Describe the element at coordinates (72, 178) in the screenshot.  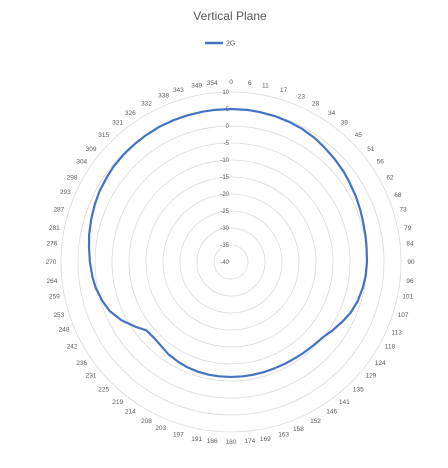
I see `angle-label: 298` at that location.